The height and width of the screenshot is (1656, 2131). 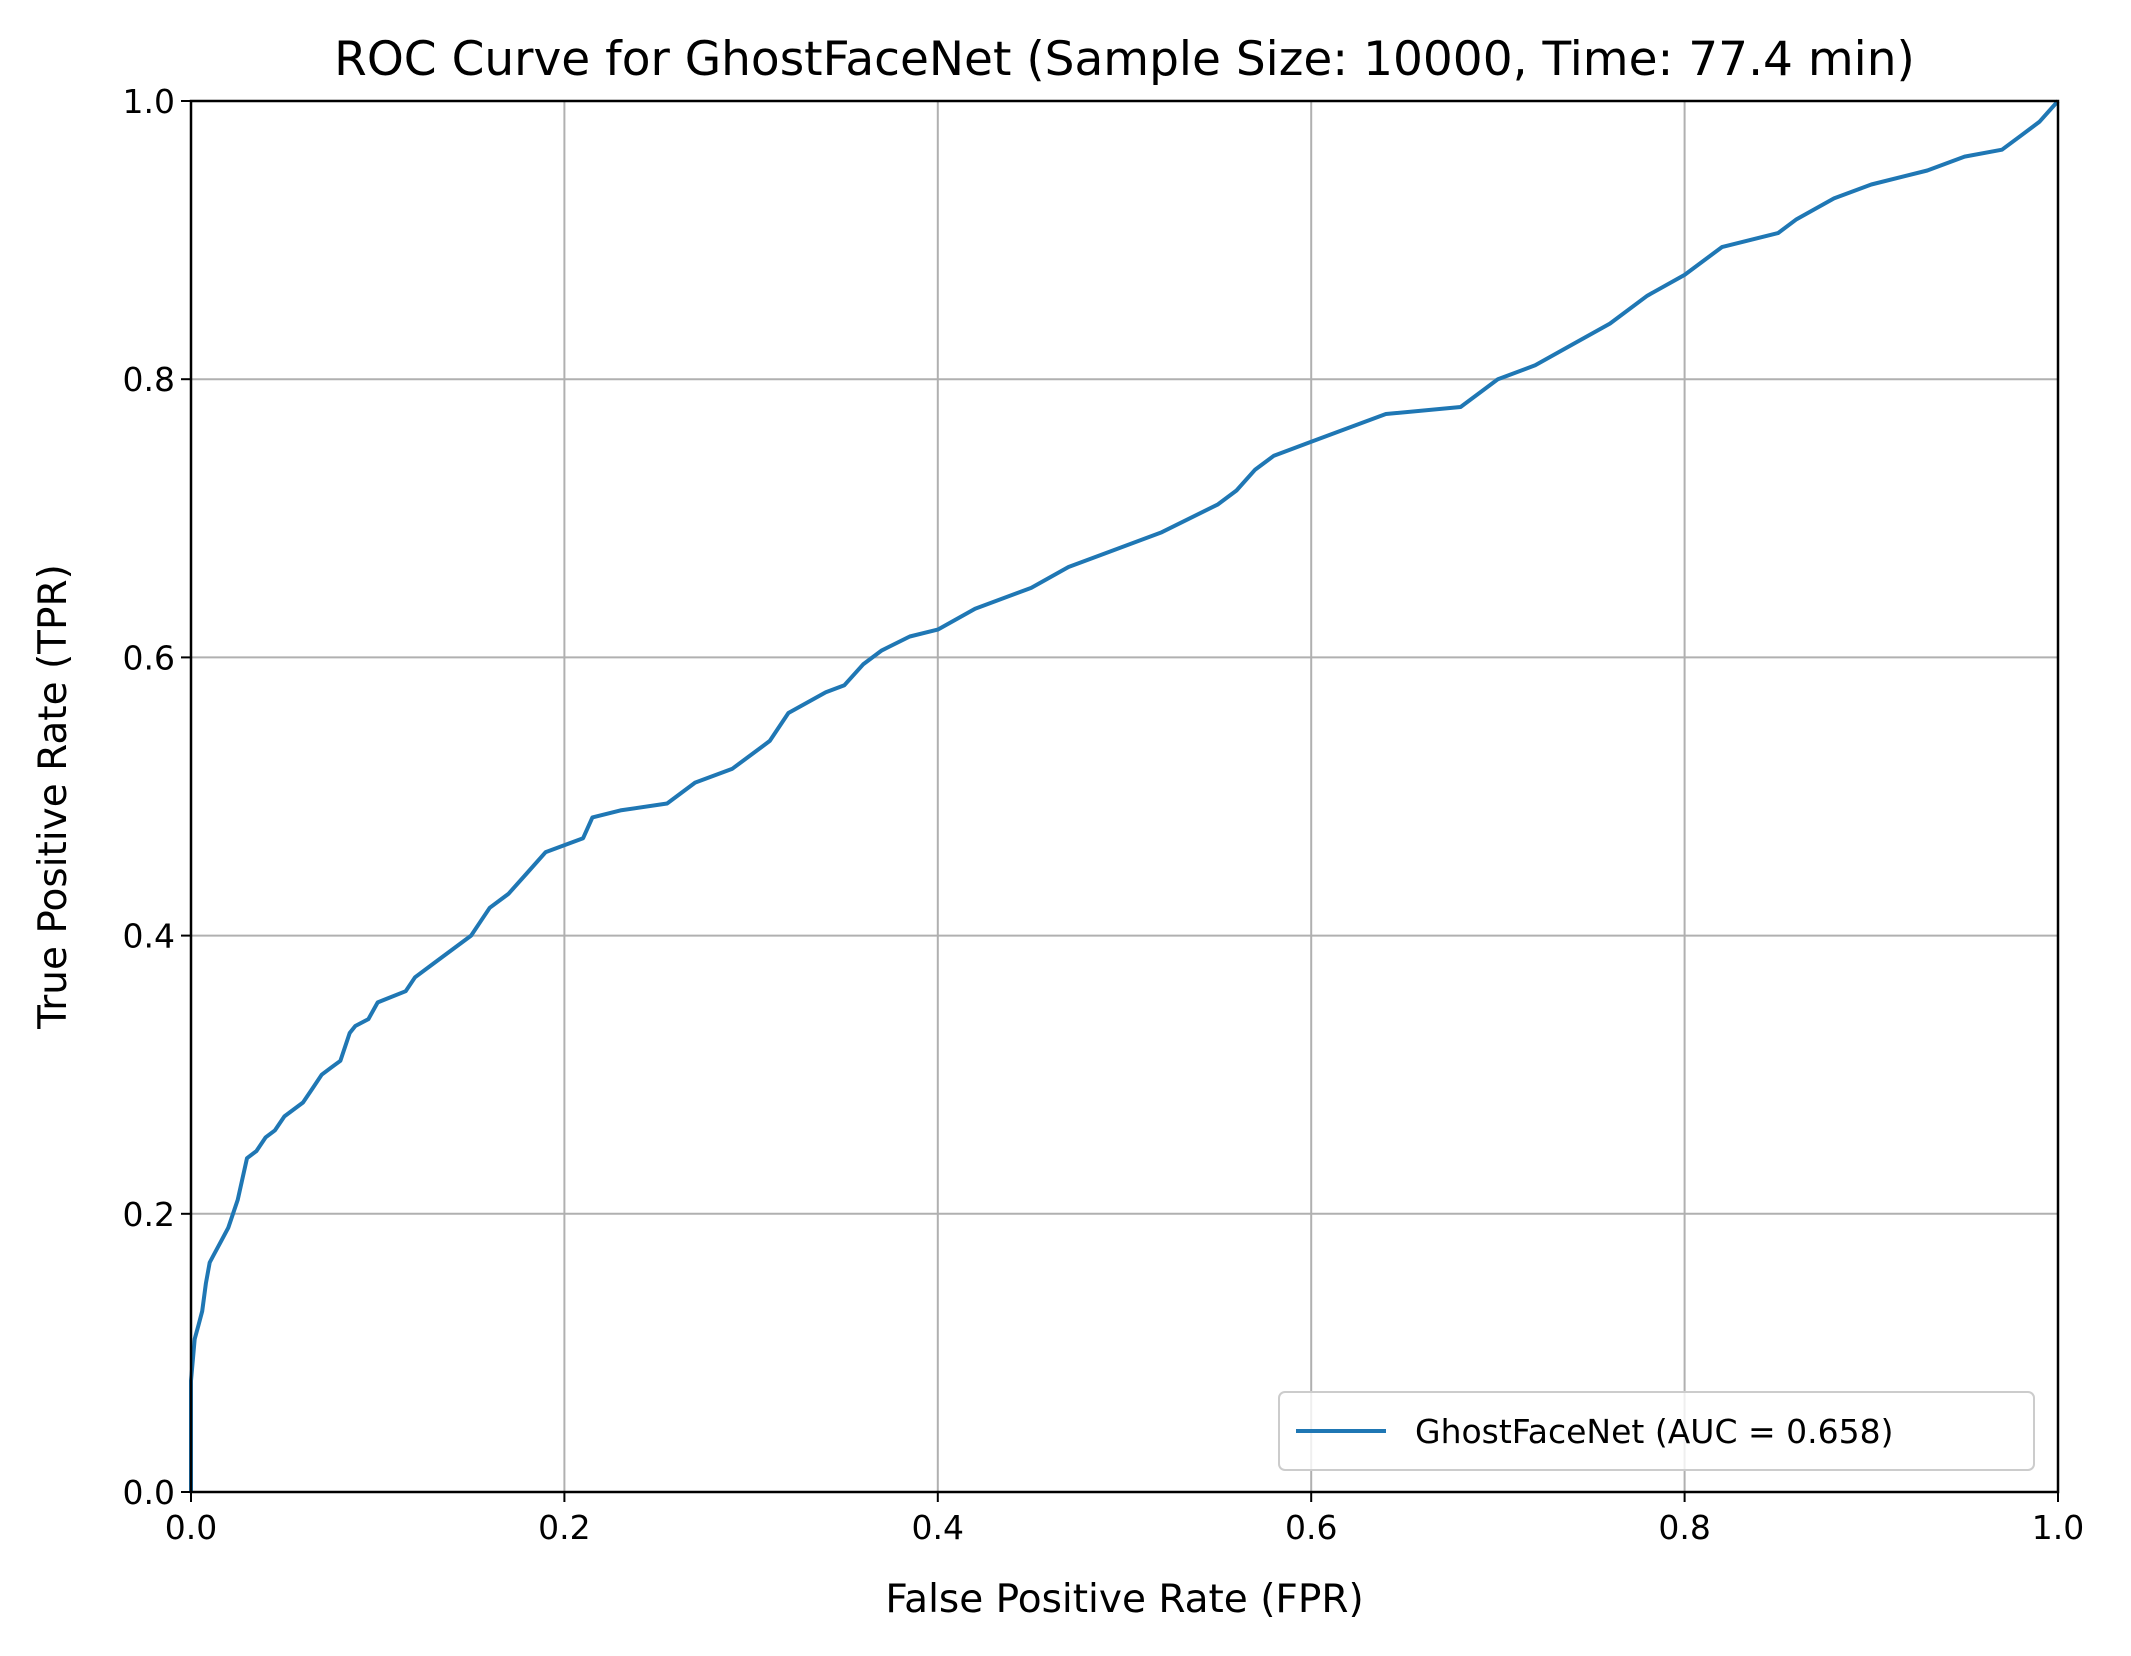 What do you see at coordinates (53, 797) in the screenshot?
I see `y-axis-label: True Positive Rate (TPR)` at bounding box center [53, 797].